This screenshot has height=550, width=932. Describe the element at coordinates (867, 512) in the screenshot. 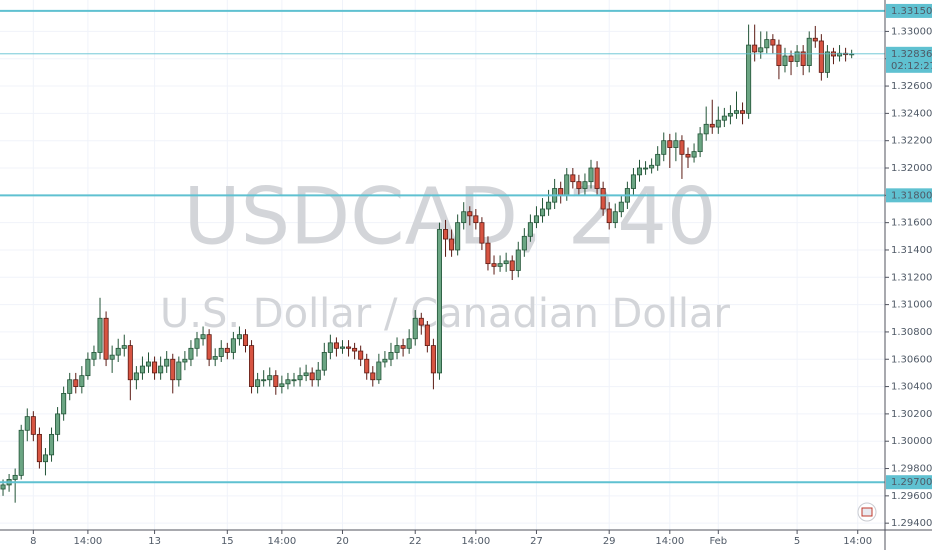

I see `timezone-icon` at that location.